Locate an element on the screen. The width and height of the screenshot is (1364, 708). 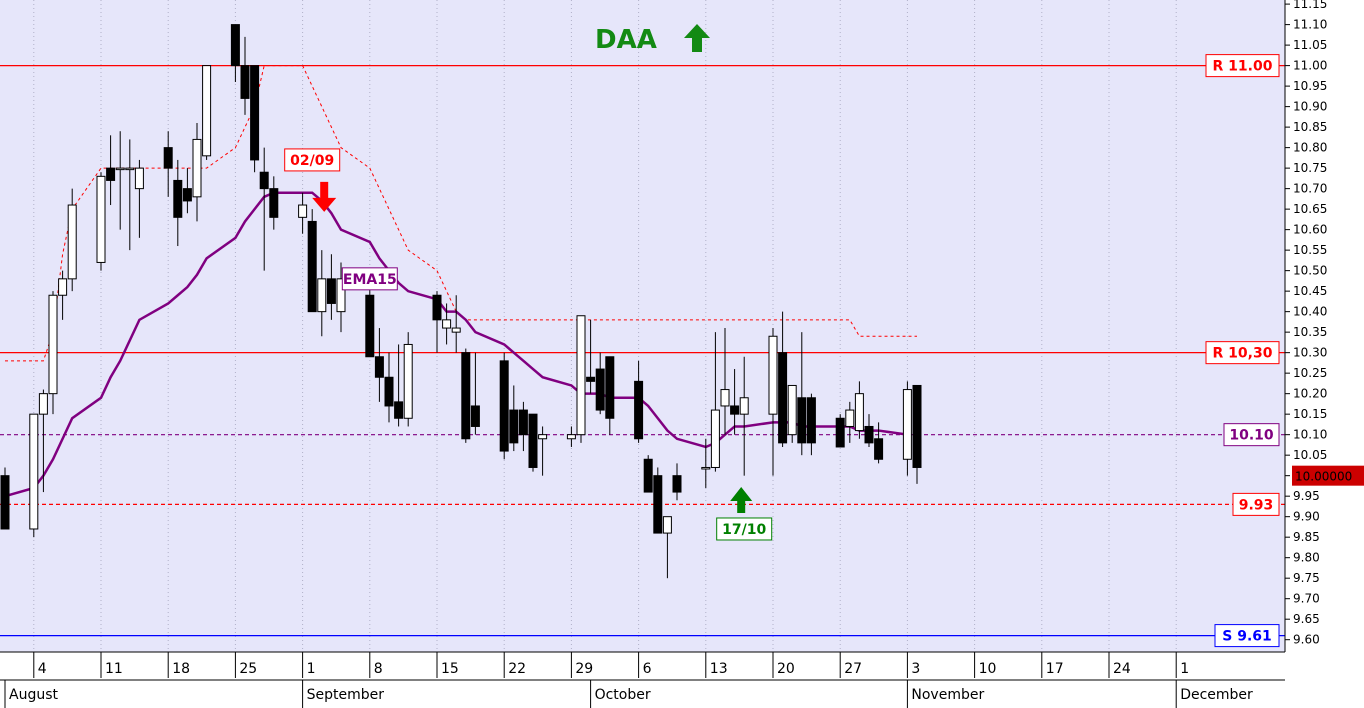
level-label: 10.10 is located at coordinates (1251, 436).